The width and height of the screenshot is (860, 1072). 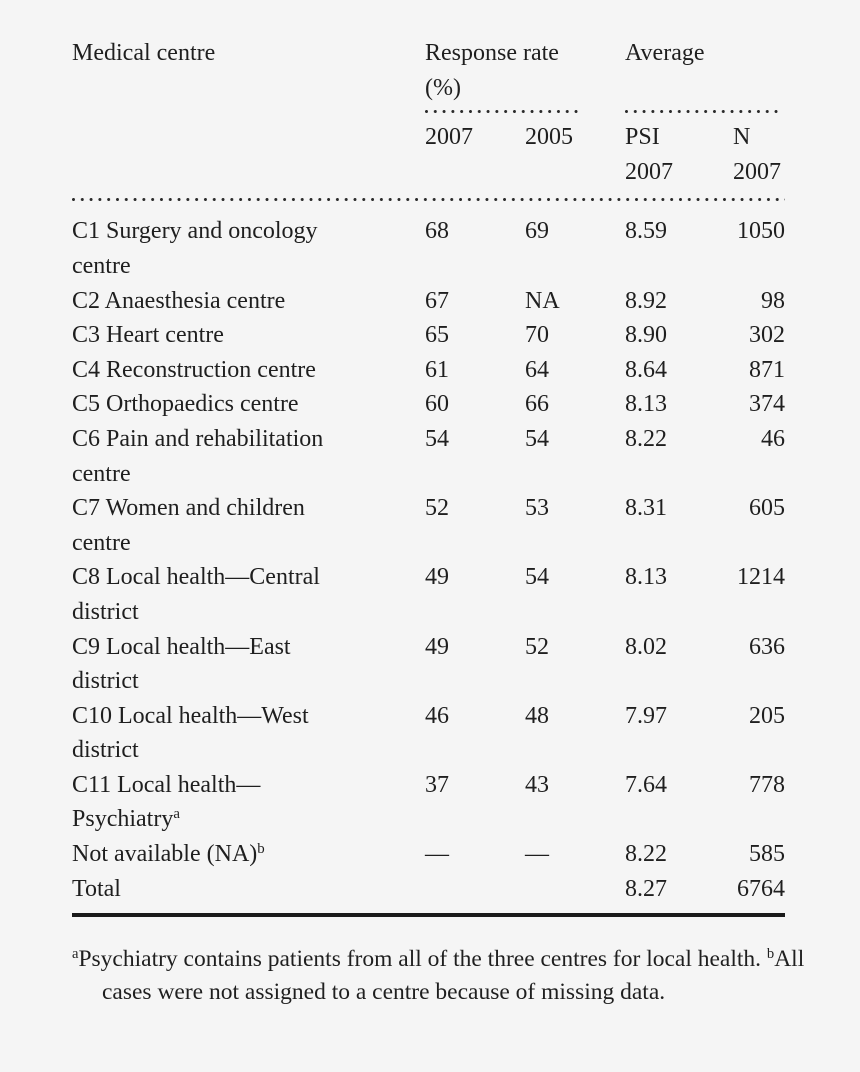 I want to click on row-centre-name-line1: C11 Local health—, so click(x=166, y=784).